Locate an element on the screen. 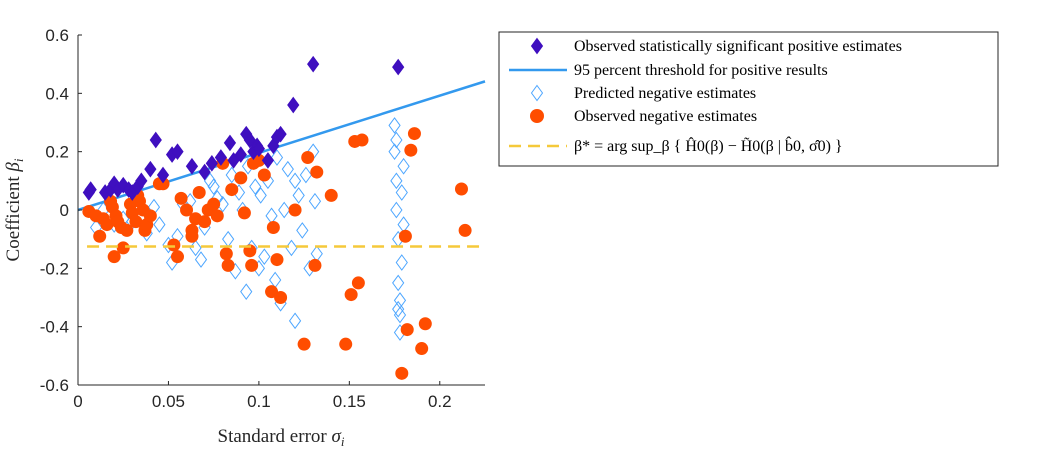 The width and height of the screenshot is (1050, 450). x-tick-label: 0.15 is located at coordinates (349, 401).